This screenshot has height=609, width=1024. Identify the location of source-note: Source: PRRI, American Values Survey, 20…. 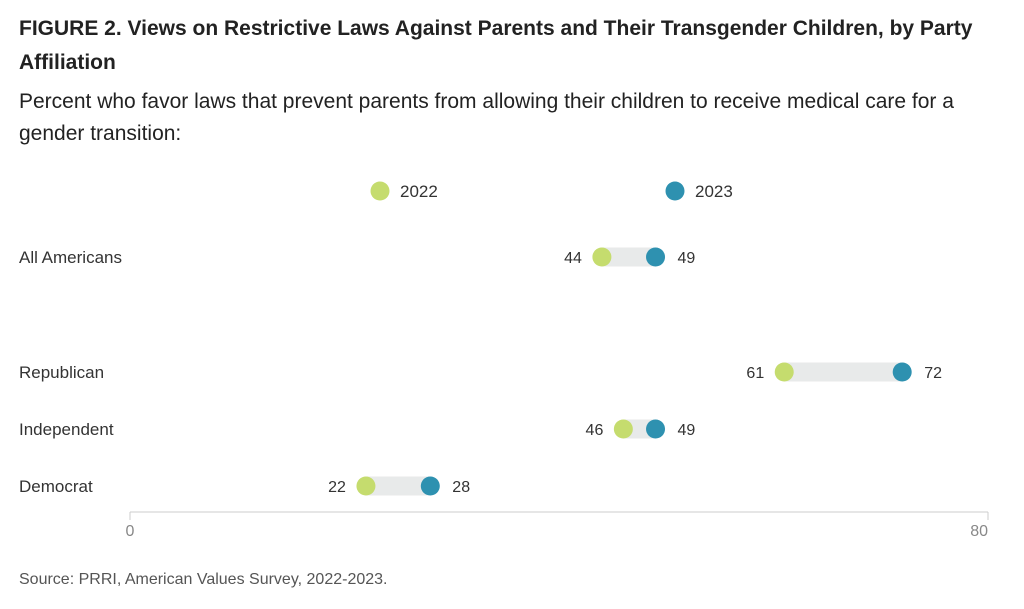
(203, 579).